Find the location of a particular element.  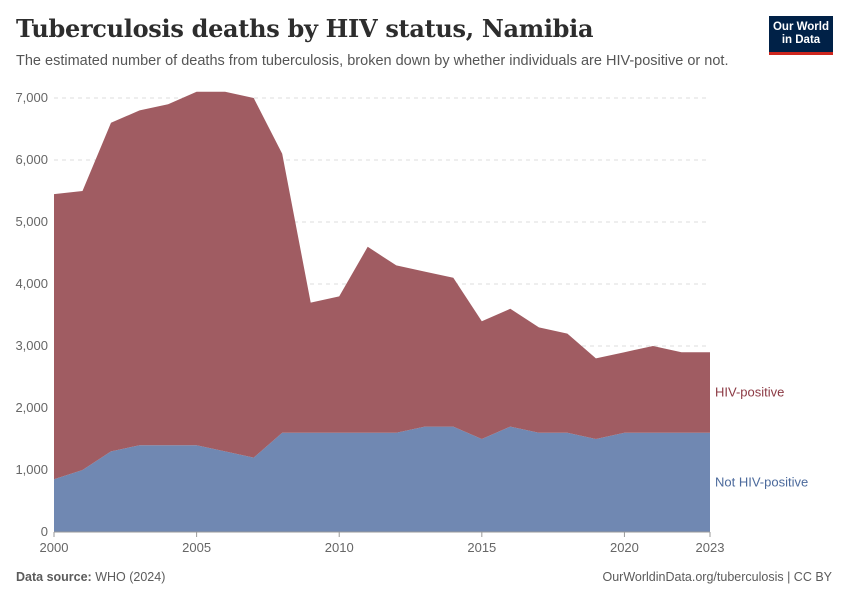

x-tick-label: 2005 is located at coordinates (196, 547).